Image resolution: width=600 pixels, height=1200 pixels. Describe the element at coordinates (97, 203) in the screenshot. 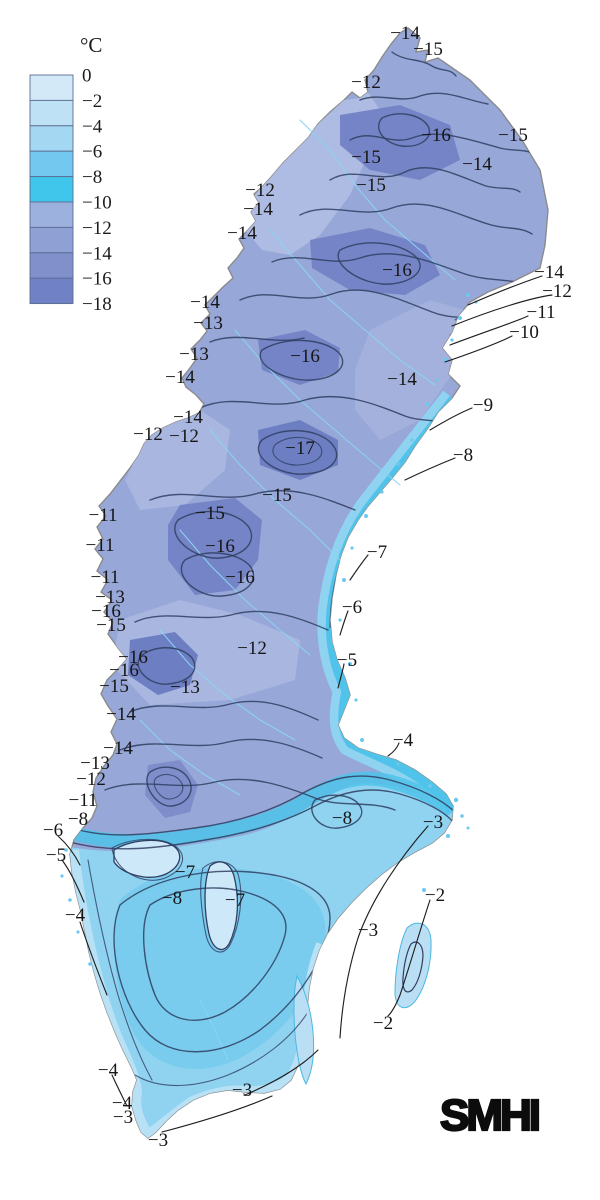

I see `legend-tick: −10` at that location.